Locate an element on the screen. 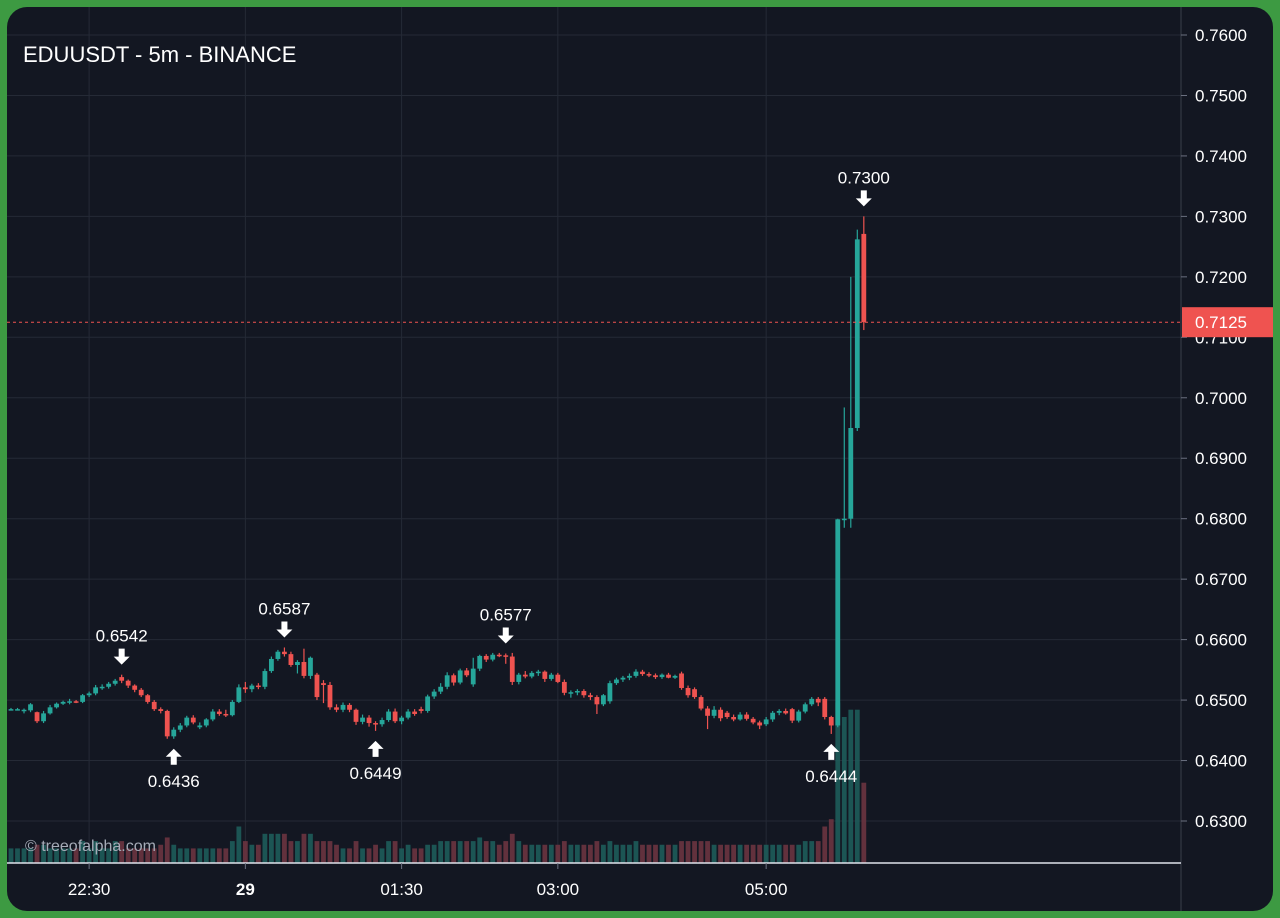 Image resolution: width=1280 pixels, height=918 pixels. last-price-marker: 0.7125 is located at coordinates (640, 322).